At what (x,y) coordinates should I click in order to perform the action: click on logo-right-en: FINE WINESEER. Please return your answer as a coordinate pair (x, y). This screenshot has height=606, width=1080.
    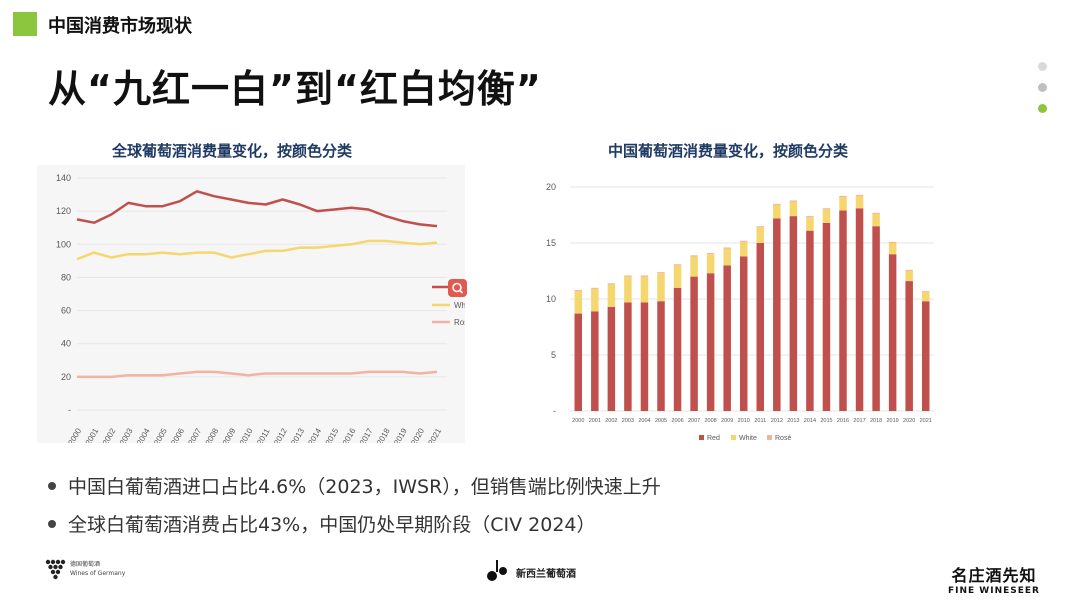
    Looking at the image, I should click on (994, 591).